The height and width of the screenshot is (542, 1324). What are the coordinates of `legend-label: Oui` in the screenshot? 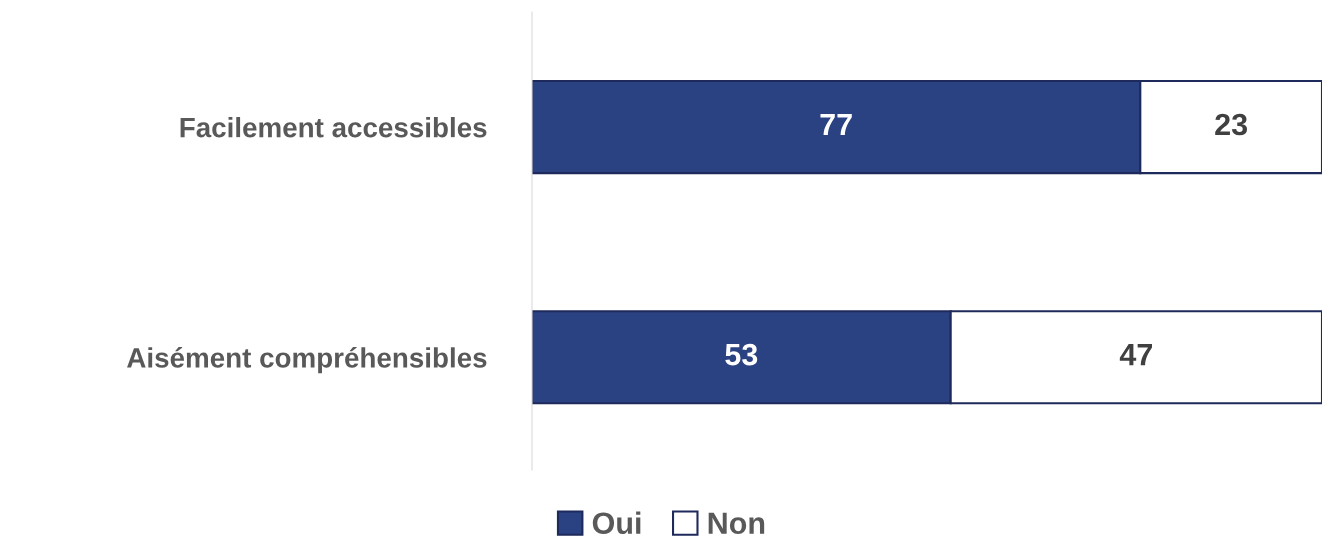 It's located at (616, 523).